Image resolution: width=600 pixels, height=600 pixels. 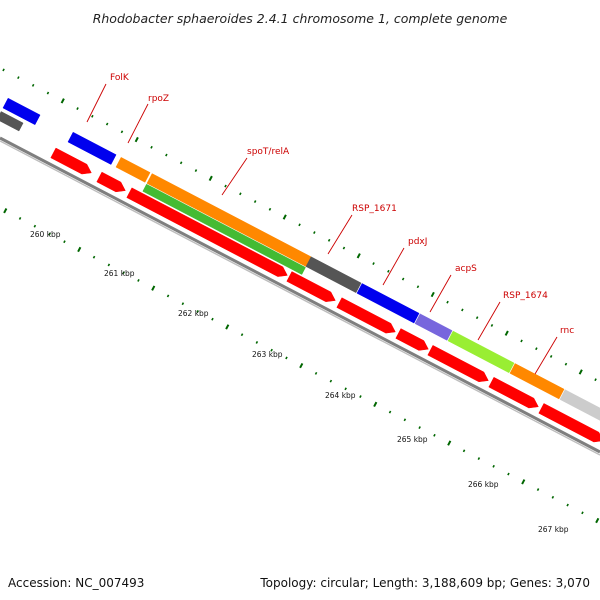 I want to click on gene-block-folk, so click(x=92, y=148).